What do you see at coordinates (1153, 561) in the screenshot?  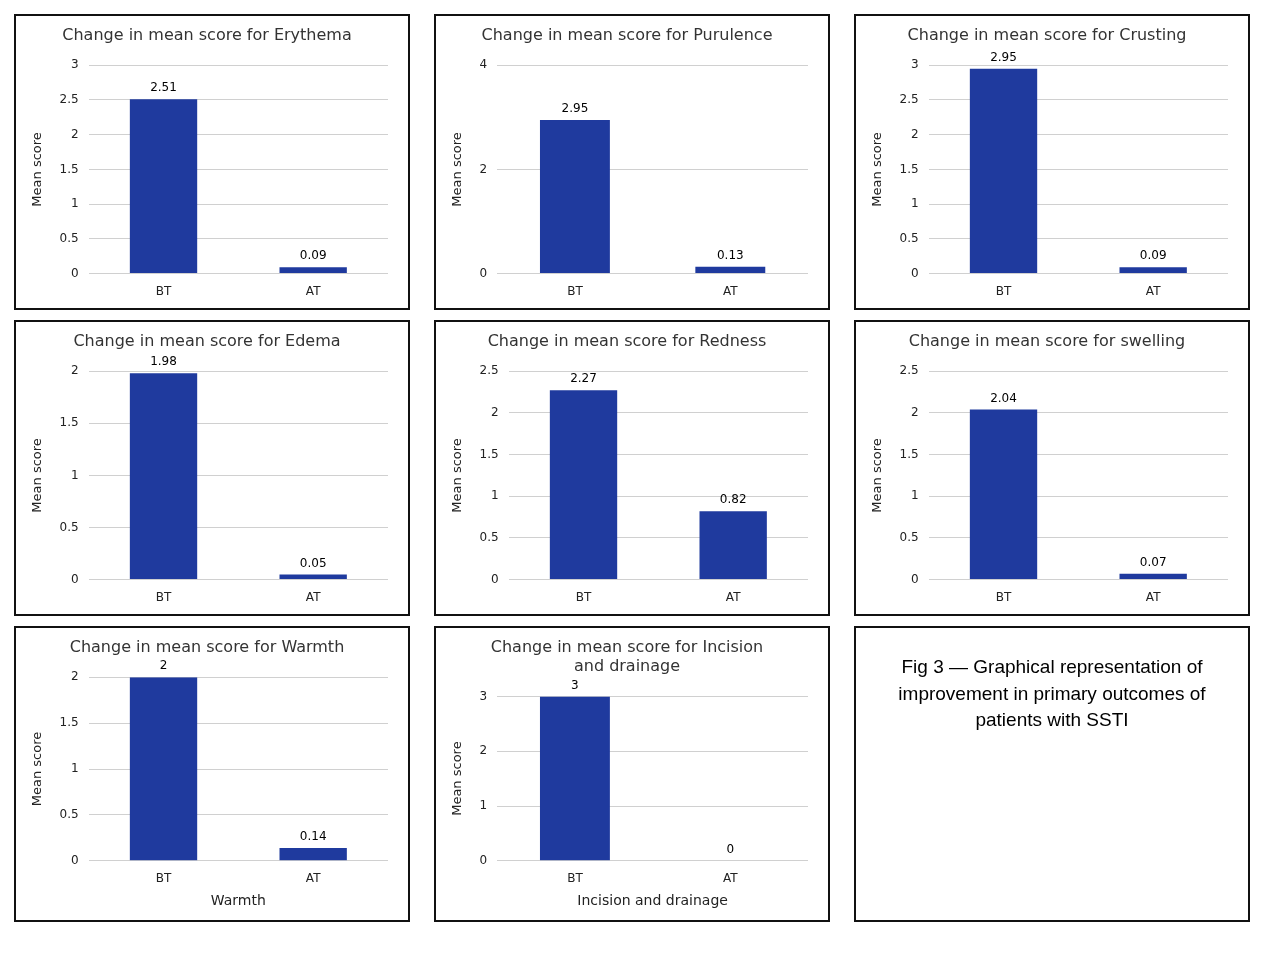 I see `data-label: 0.07` at bounding box center [1153, 561].